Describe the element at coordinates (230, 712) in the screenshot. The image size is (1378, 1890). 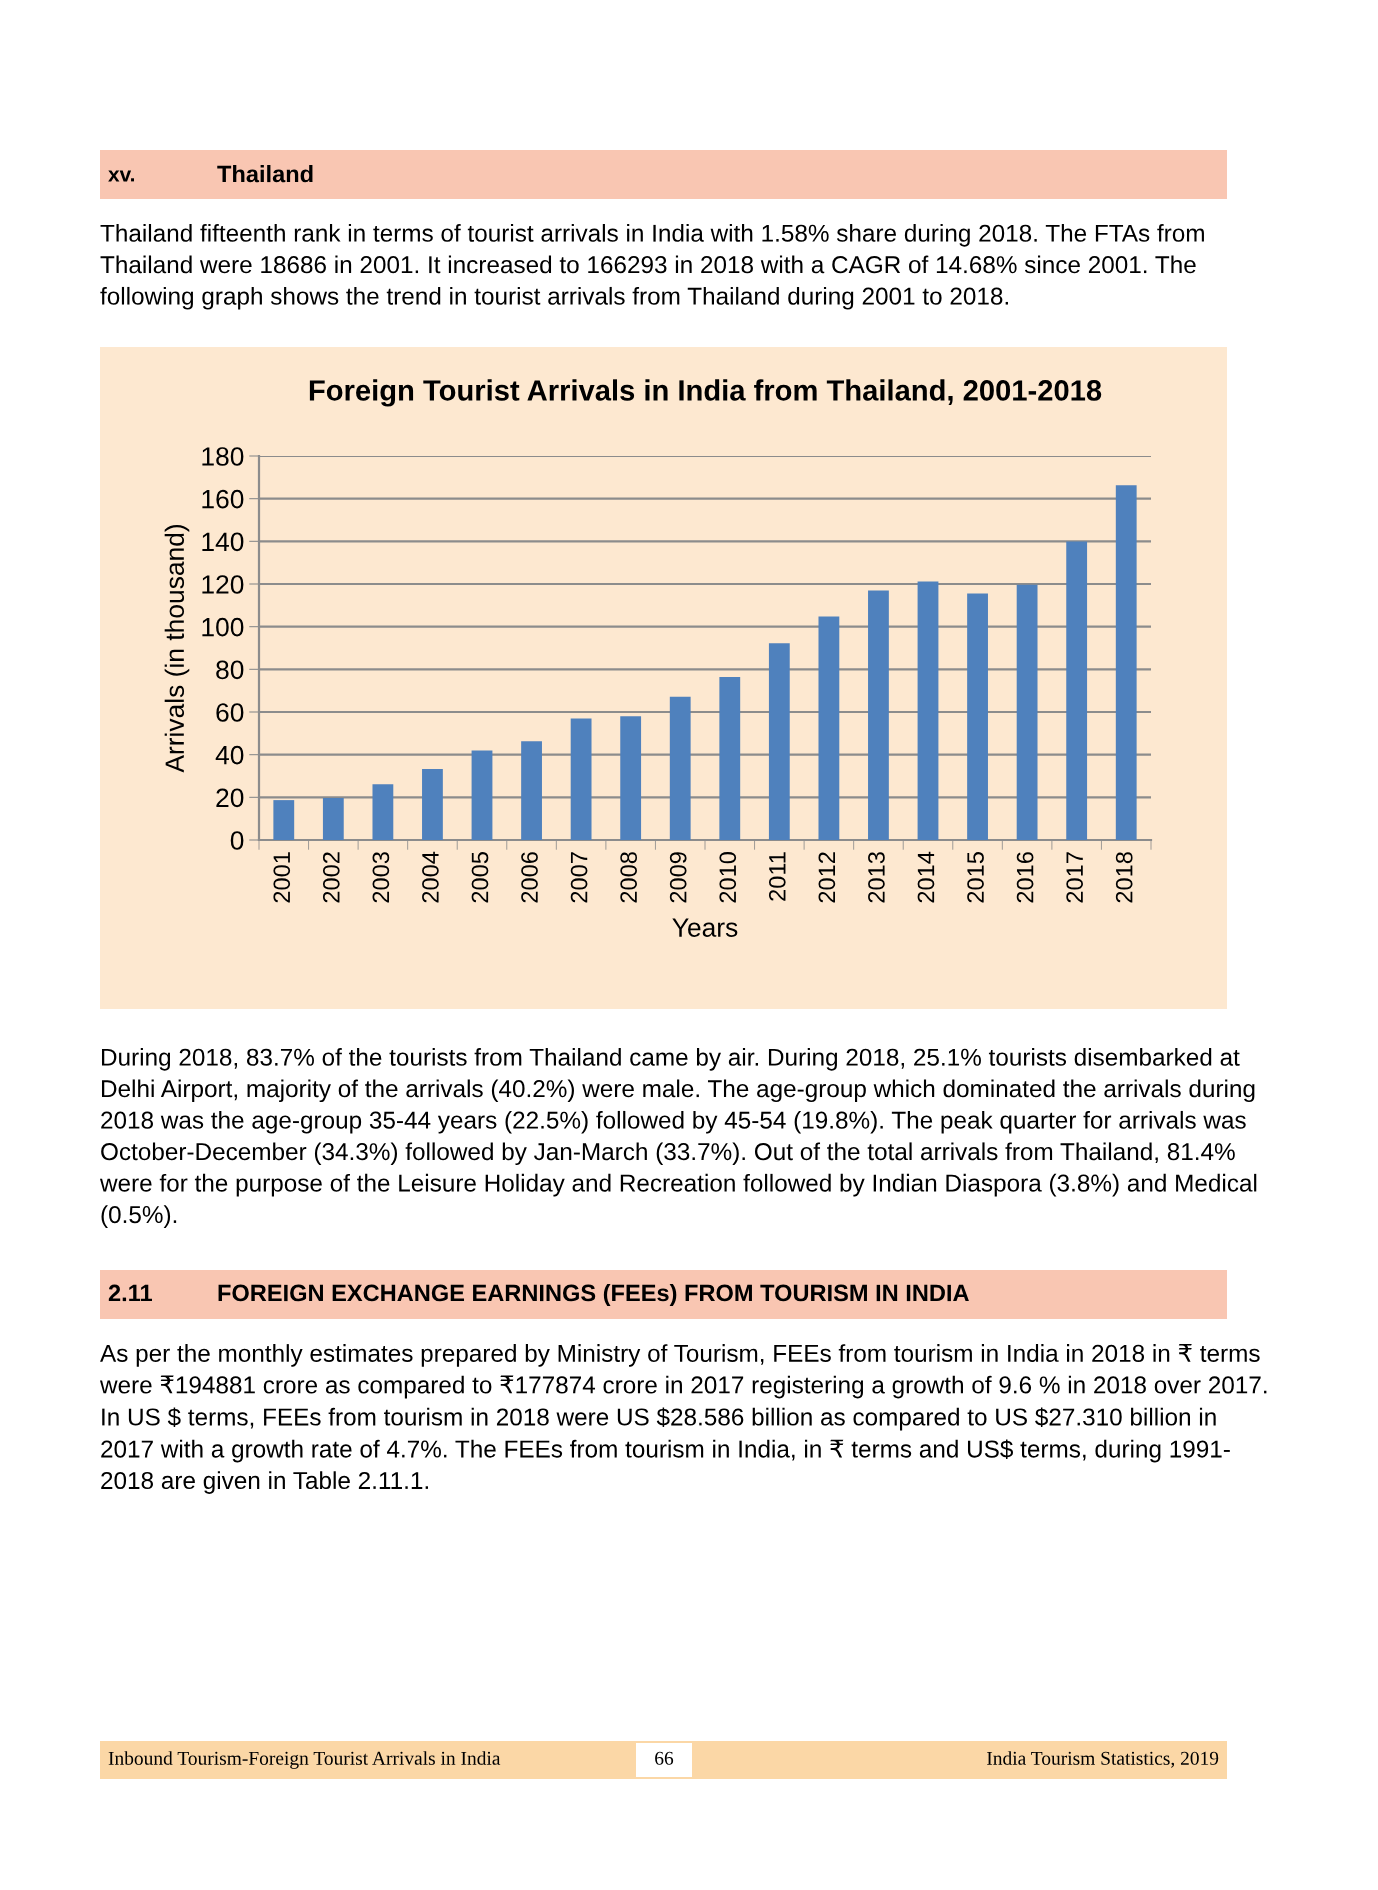
I see `y-tick-label: 60` at that location.